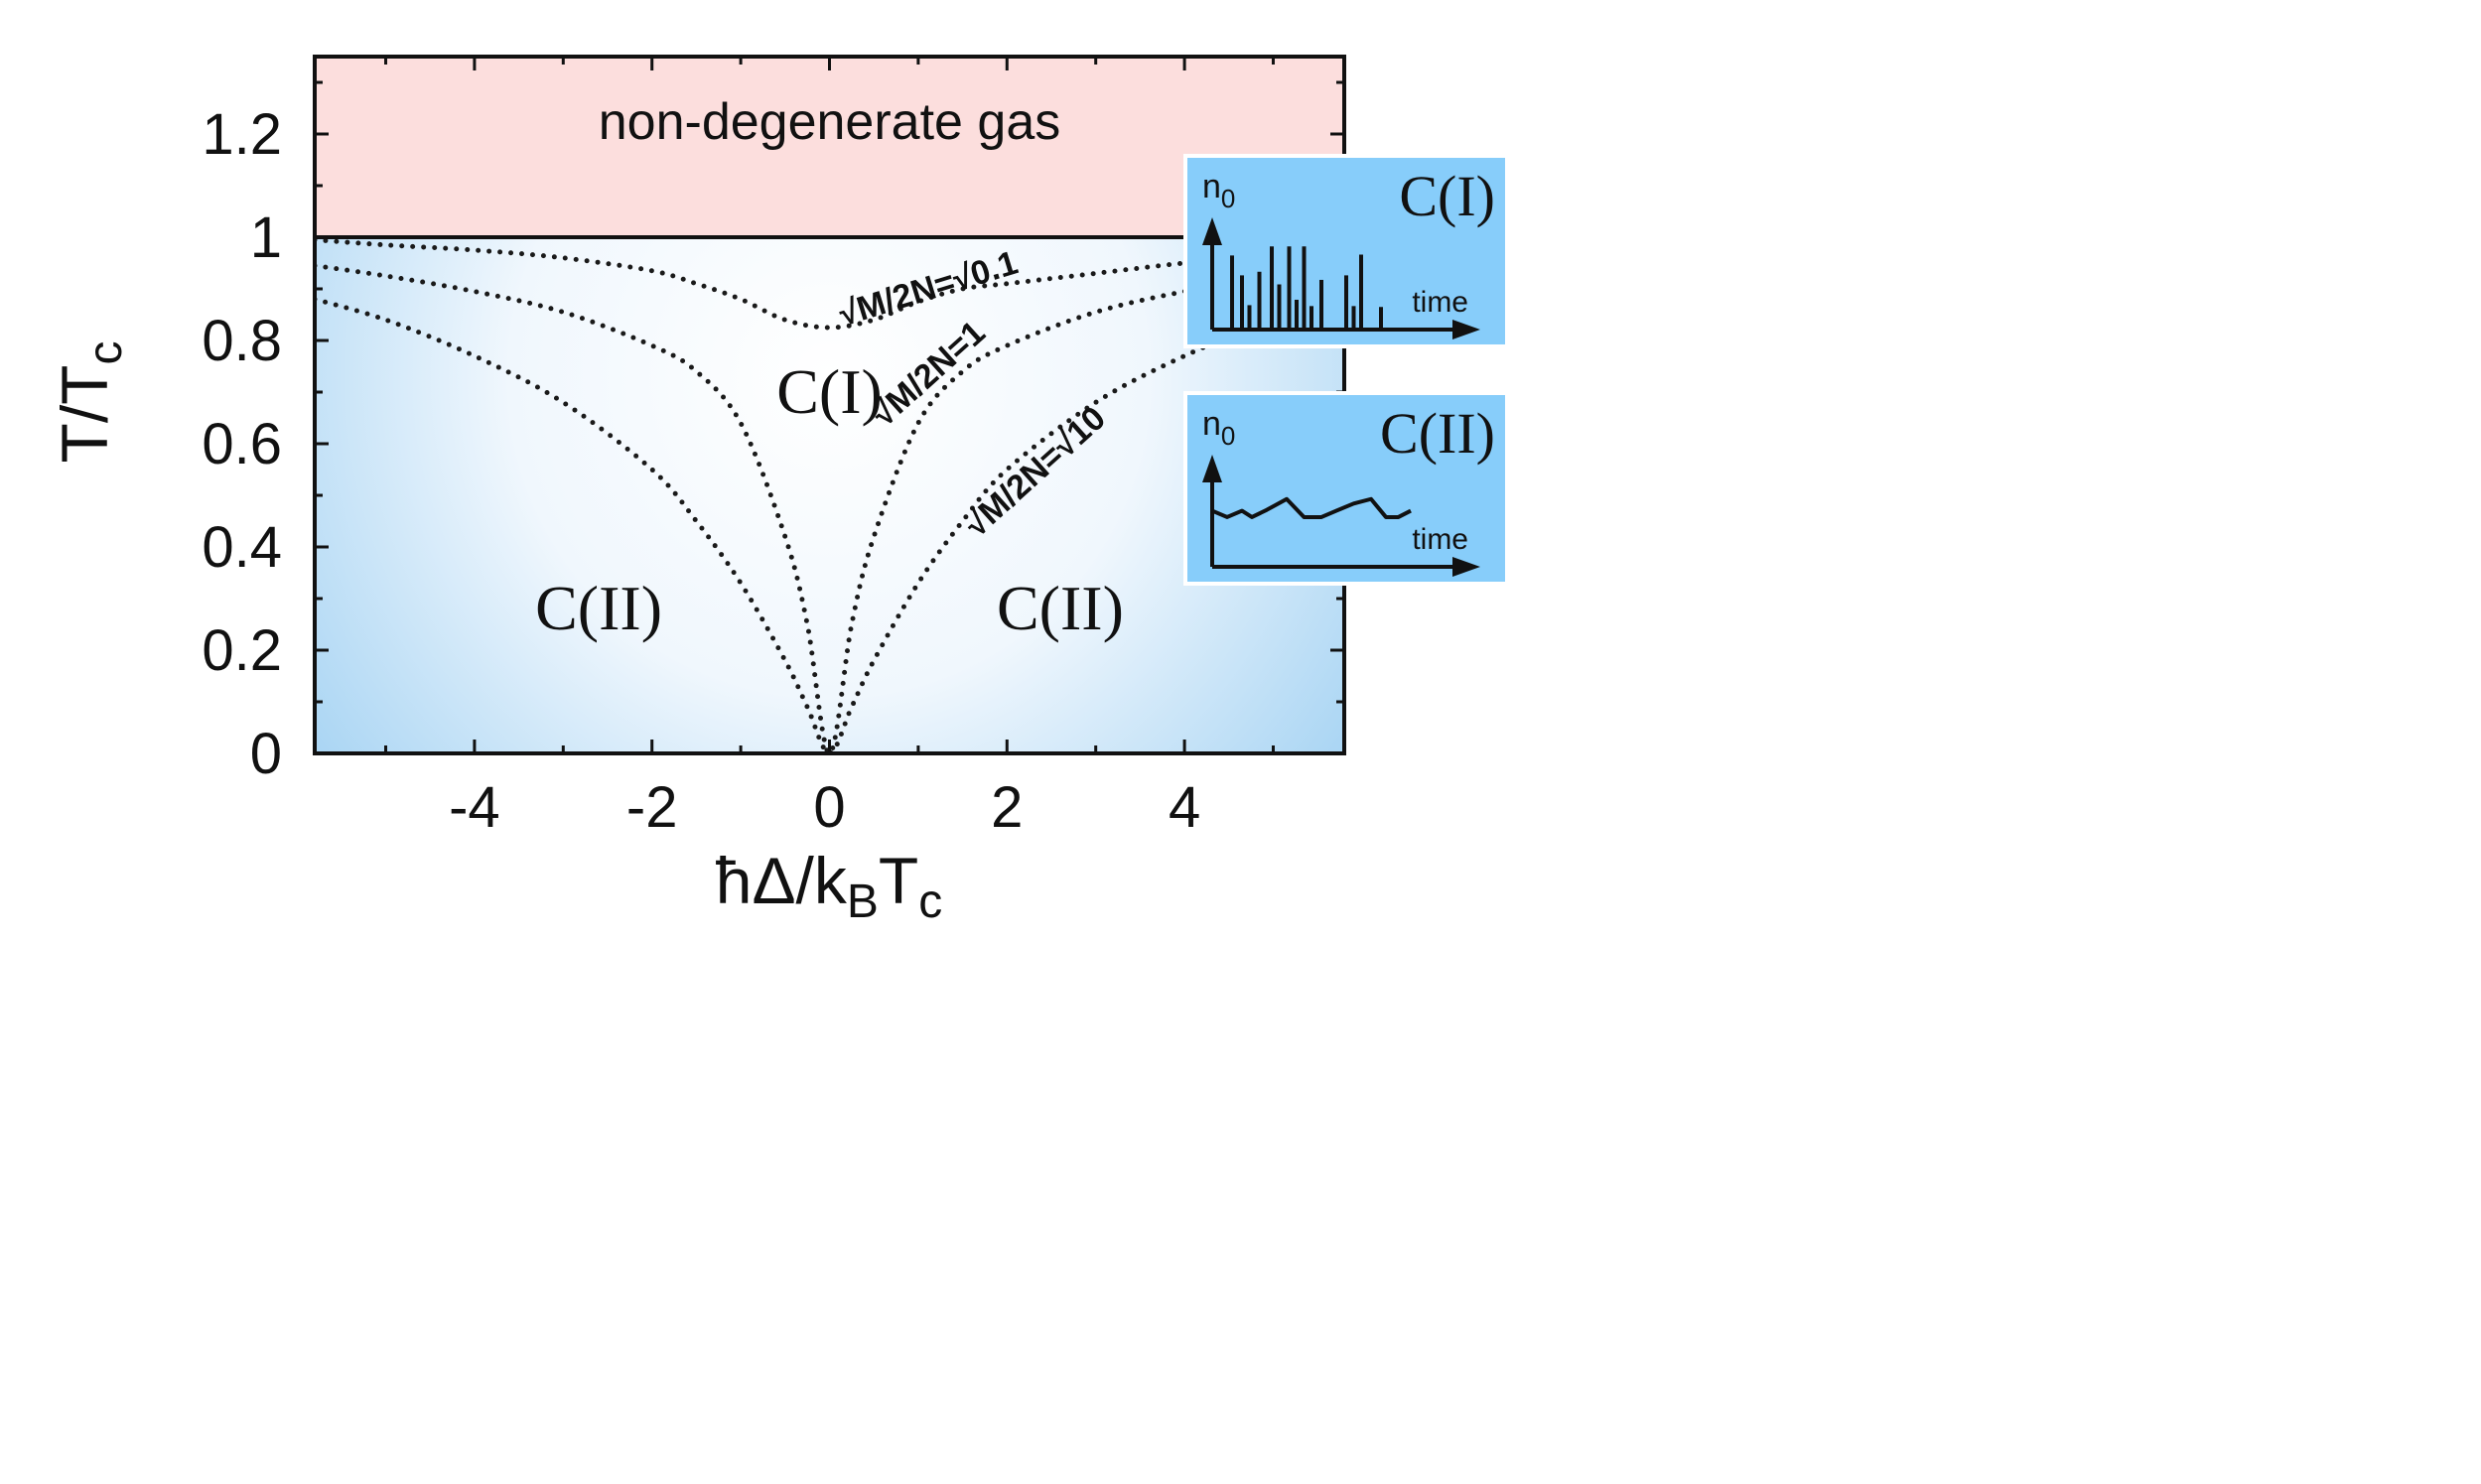 The height and width of the screenshot is (1484, 2481). Describe the element at coordinates (105, 353) in the screenshot. I see `y-axis-label-part: c` at that location.